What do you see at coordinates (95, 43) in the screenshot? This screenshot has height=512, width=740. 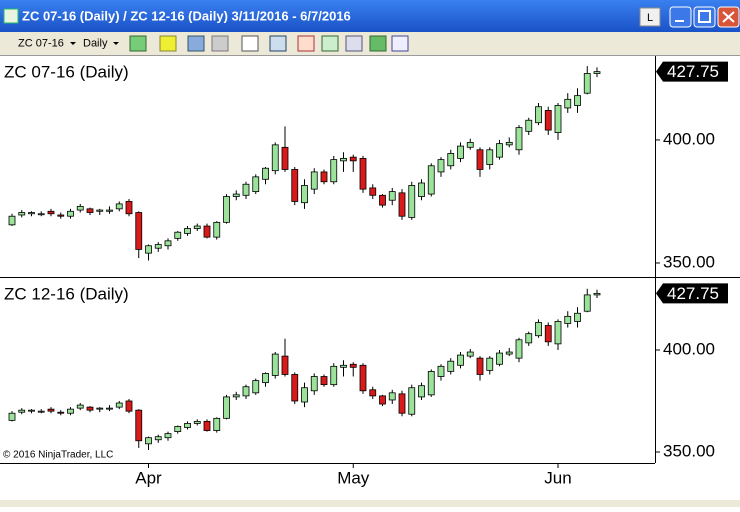 I see `interval-selector: Daily` at bounding box center [95, 43].